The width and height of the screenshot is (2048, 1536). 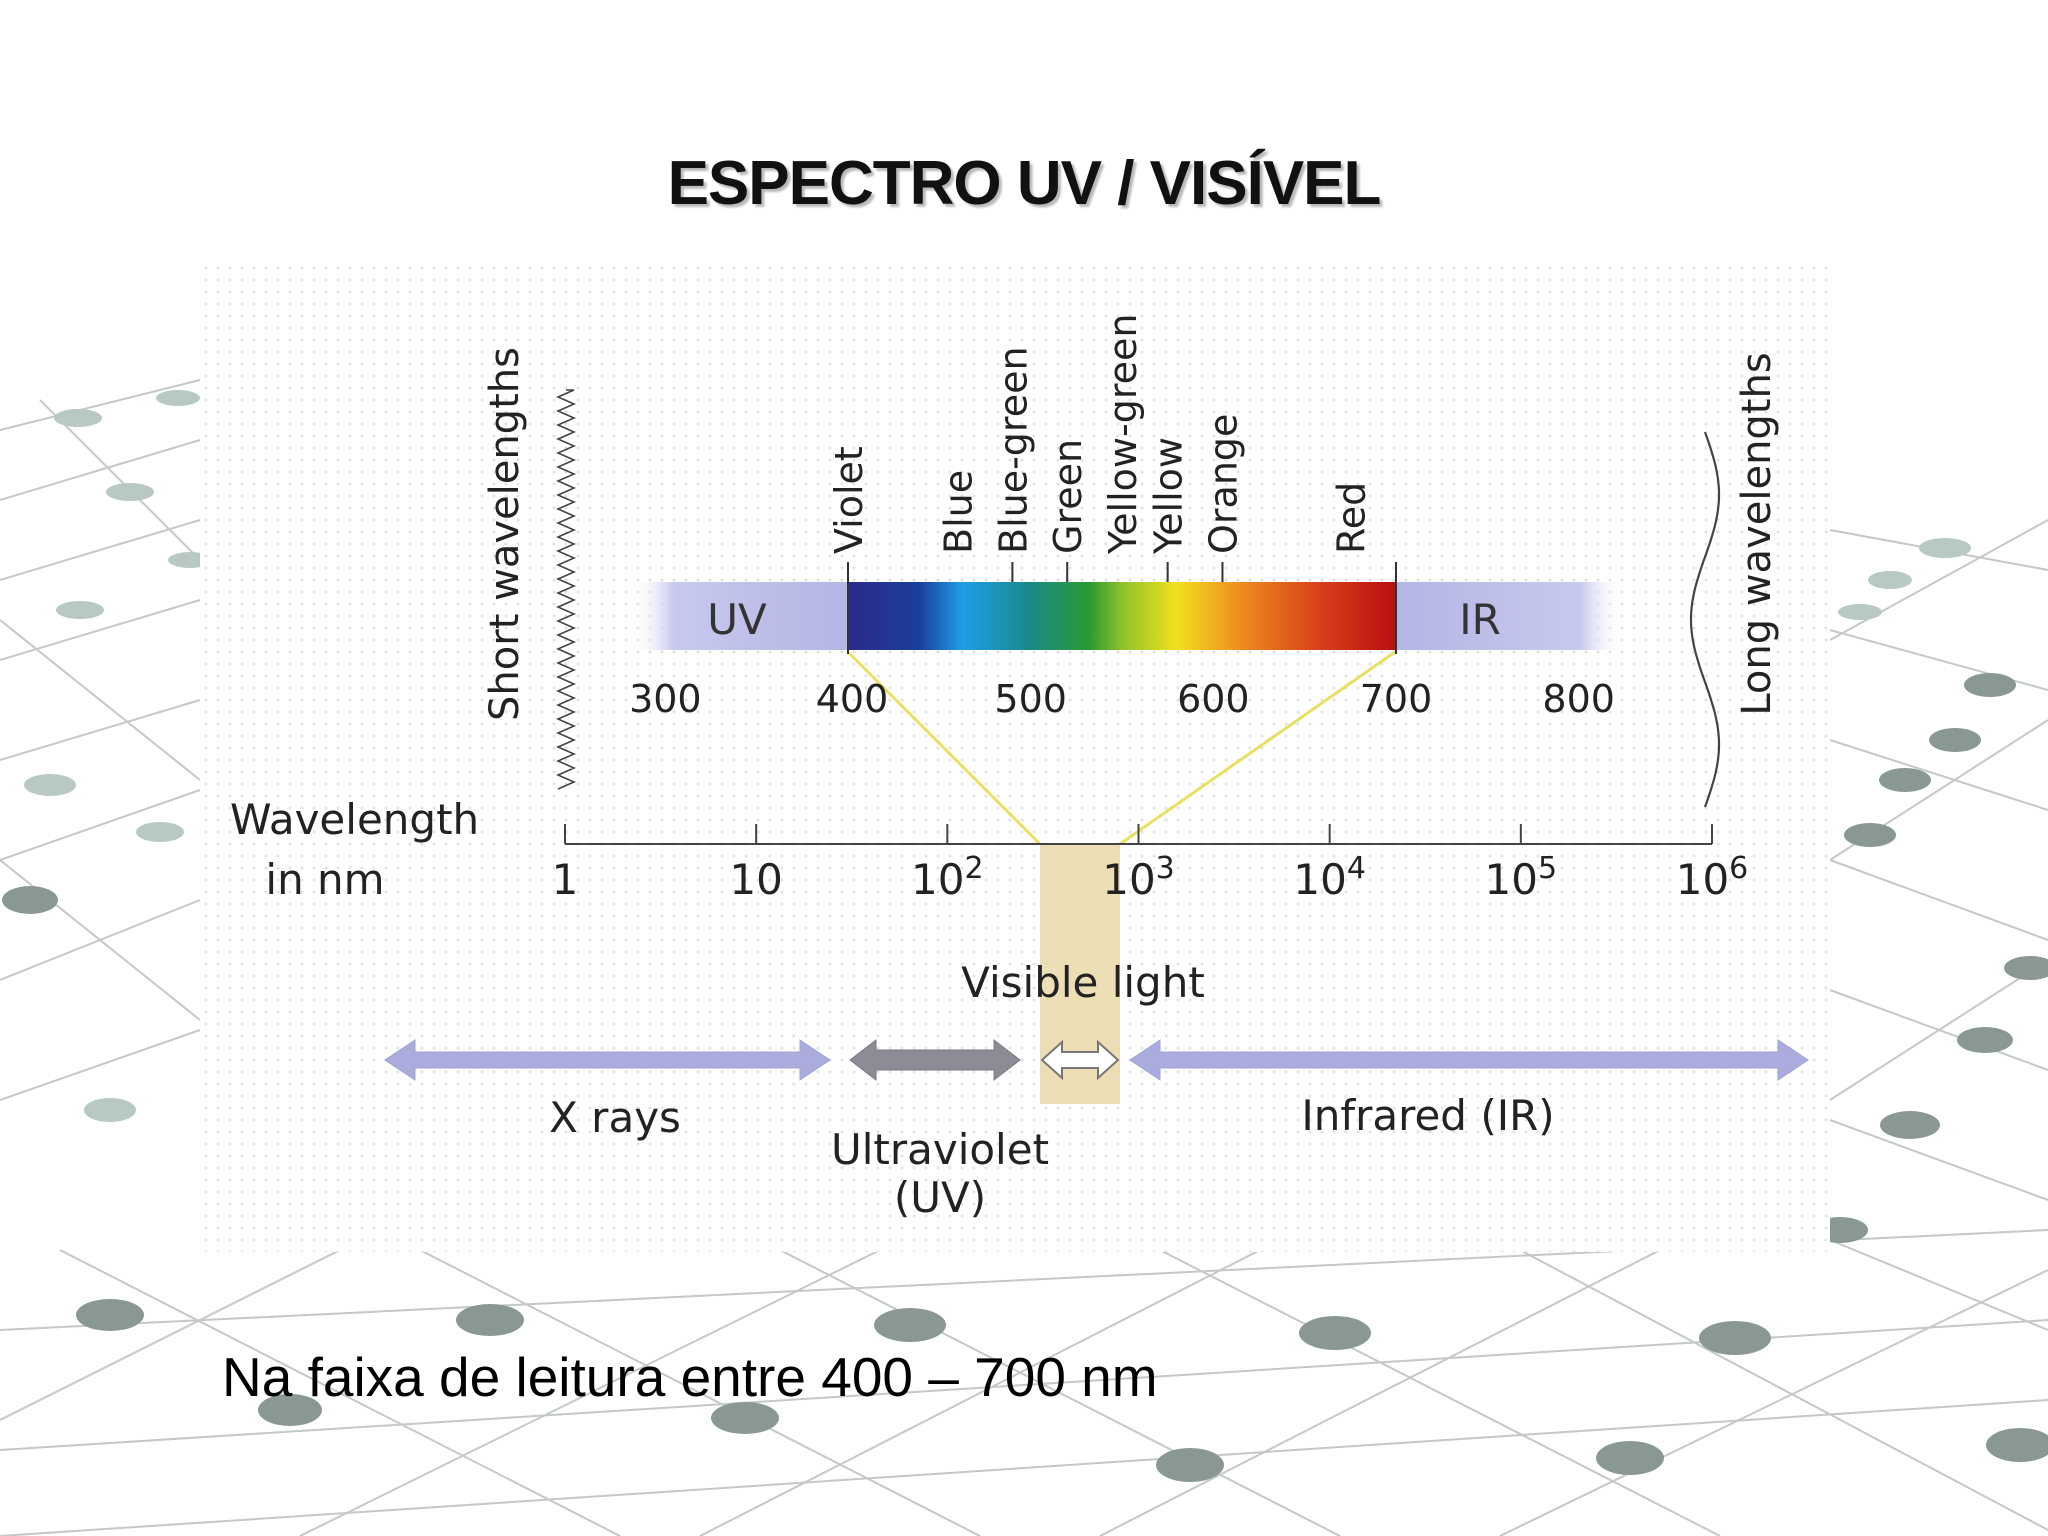 I want to click on footer-note: Na faixa de leitura entre 400 – 700 nm, so click(x=690, y=1377).